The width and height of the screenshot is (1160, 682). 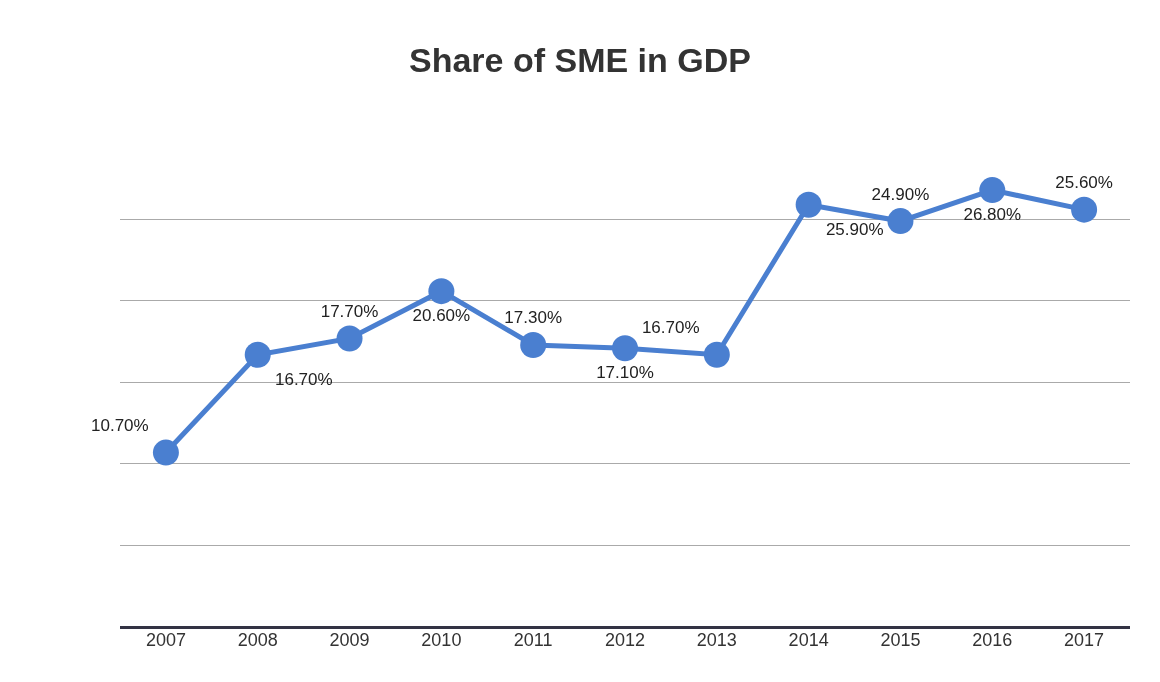 I want to click on data-label: 20.60%, so click(x=441, y=316).